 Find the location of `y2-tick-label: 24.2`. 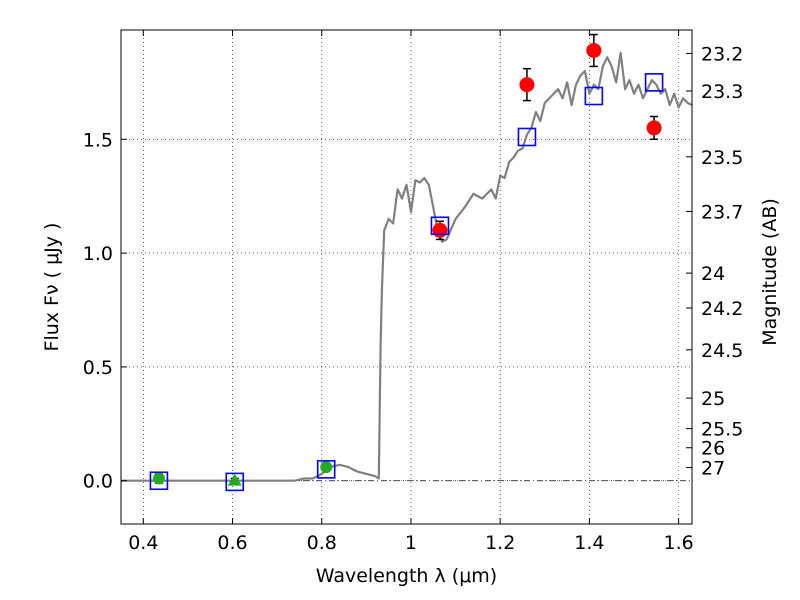

y2-tick-label: 24.2 is located at coordinates (722, 309).